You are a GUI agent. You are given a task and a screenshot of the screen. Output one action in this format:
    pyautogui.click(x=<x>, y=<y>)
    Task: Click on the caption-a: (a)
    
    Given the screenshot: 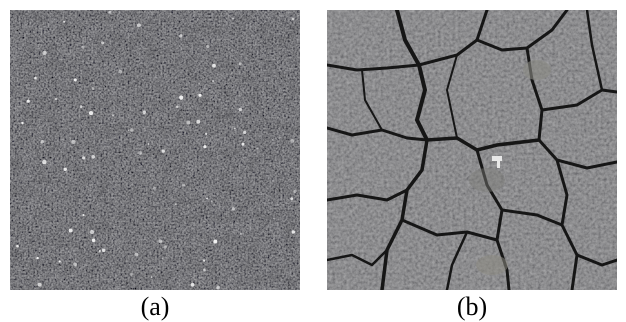 What is the action you would take?
    pyautogui.click(x=155, y=306)
    